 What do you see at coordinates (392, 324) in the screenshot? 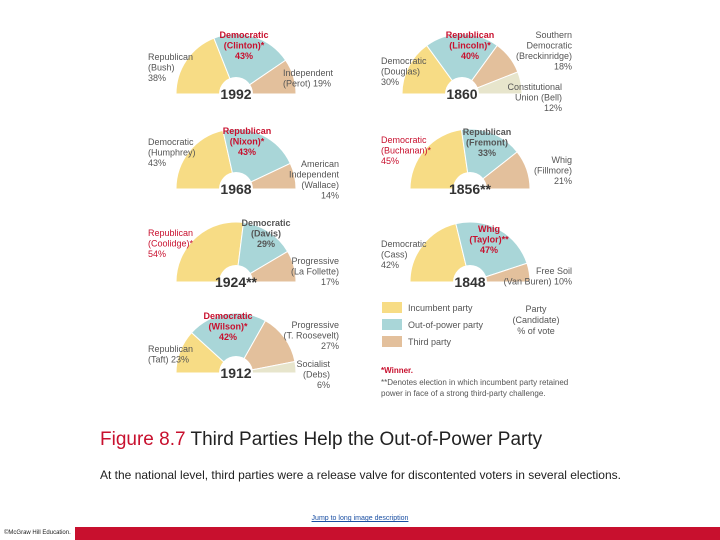
I see `legend-swatch-out_of_power` at bounding box center [392, 324].